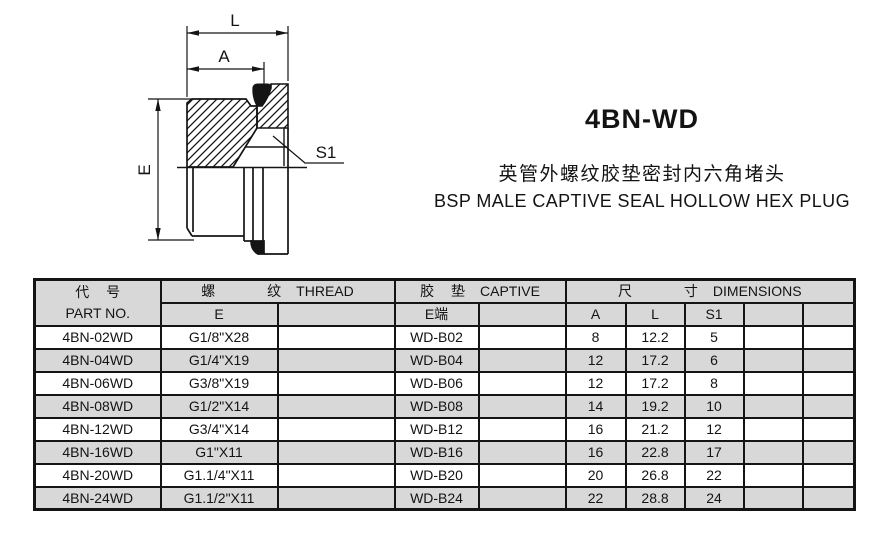  I want to click on cell-dim-s1: 10, so click(714, 406).